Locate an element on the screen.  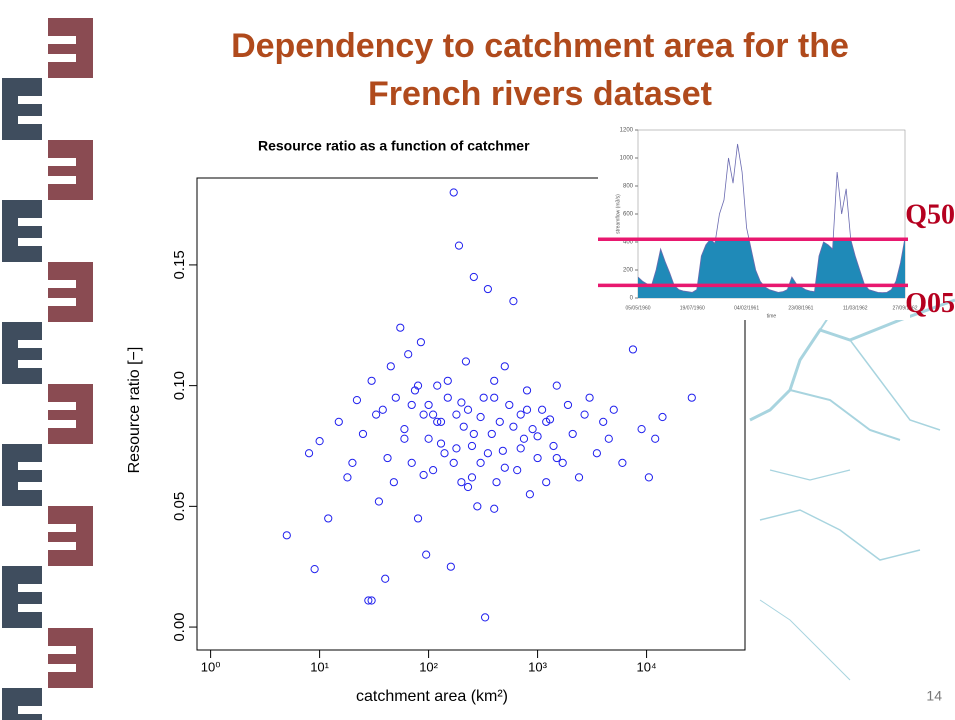
x-tick-label: 10³ is located at coordinates (537, 666).